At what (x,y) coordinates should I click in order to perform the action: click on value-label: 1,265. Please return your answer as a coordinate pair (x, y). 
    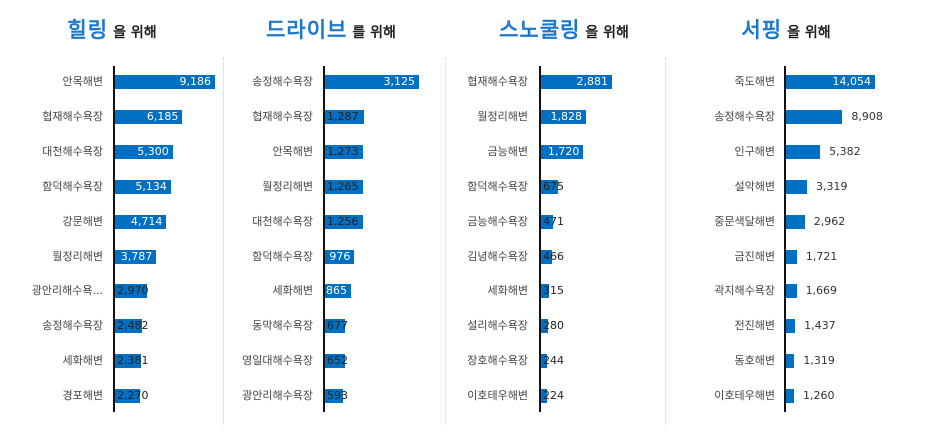
    Looking at the image, I should click on (343, 186).